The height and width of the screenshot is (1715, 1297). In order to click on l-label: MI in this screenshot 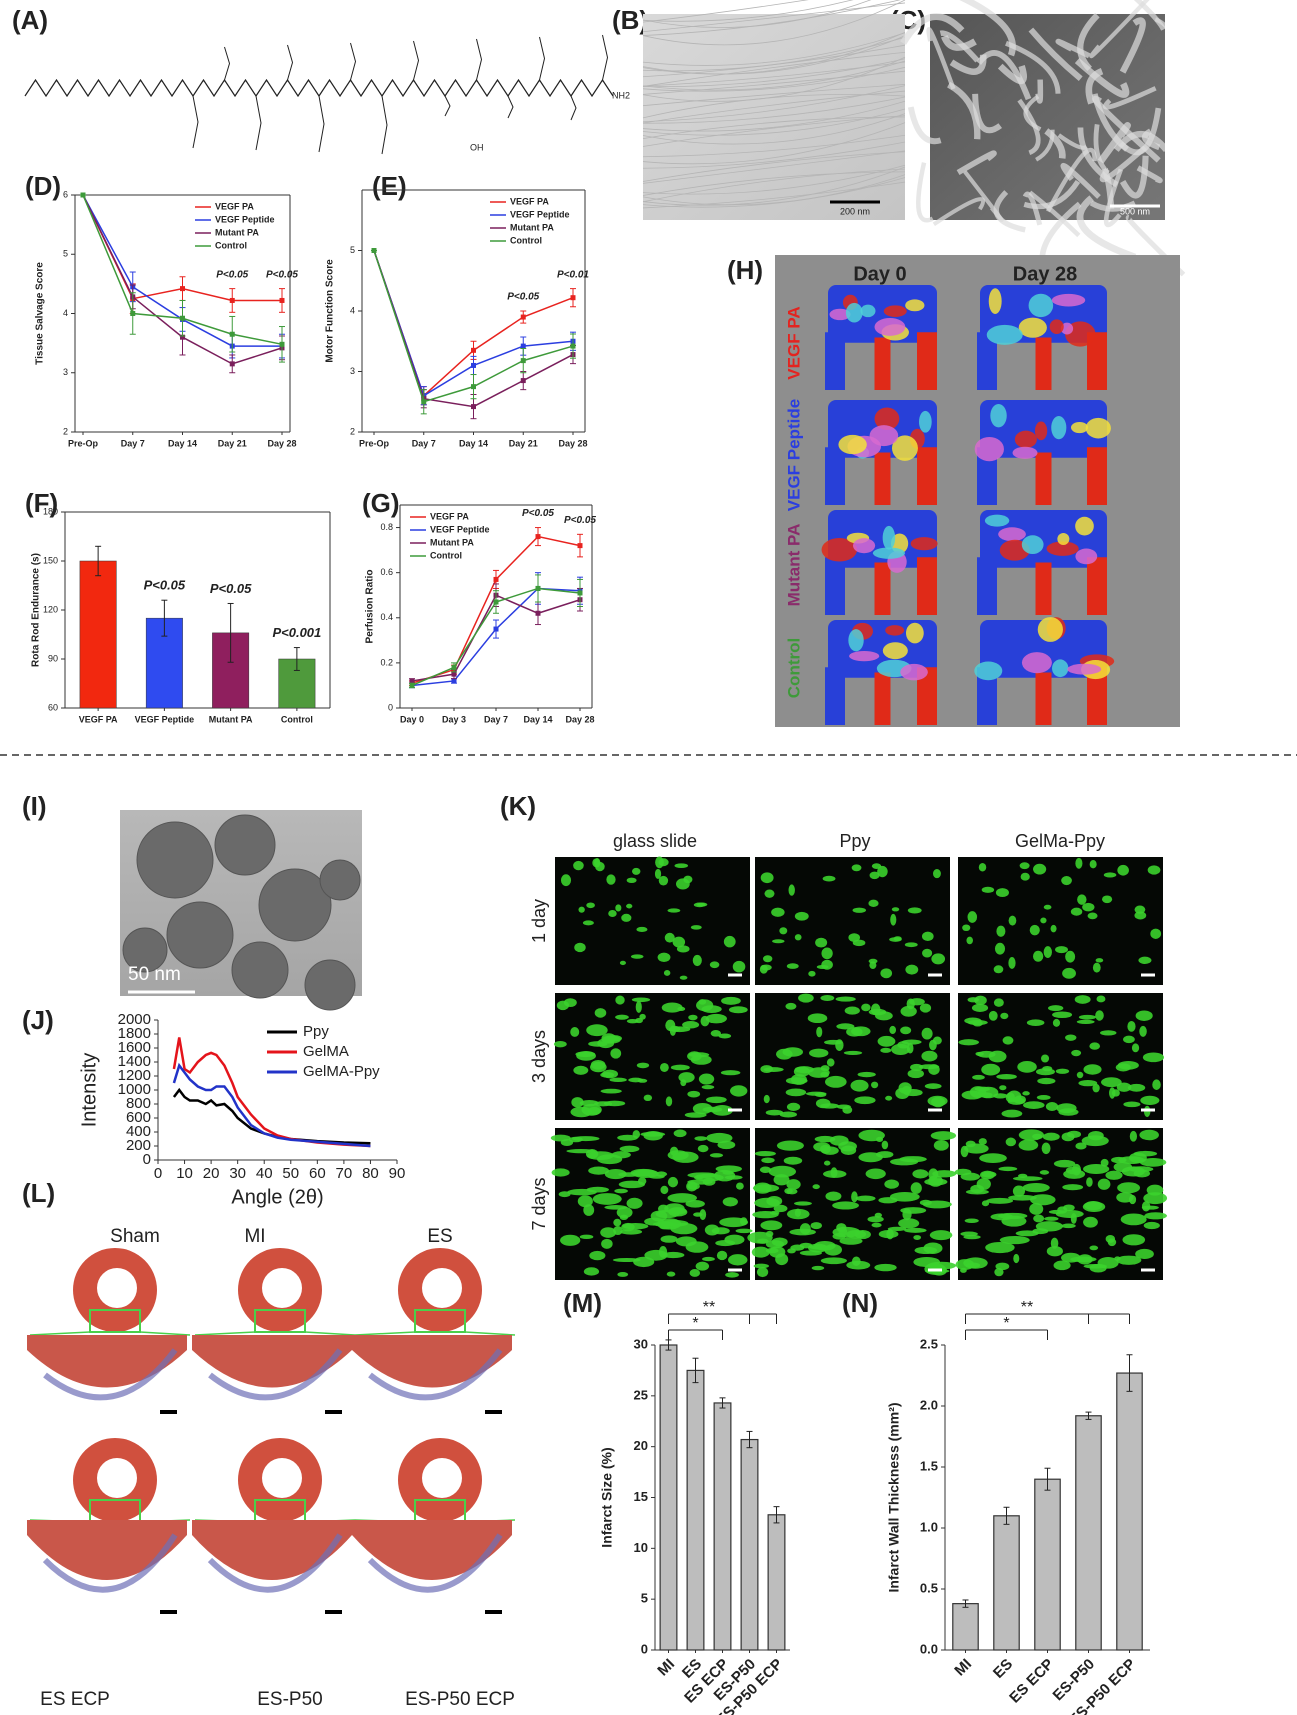, I will do `click(254, 1236)`.